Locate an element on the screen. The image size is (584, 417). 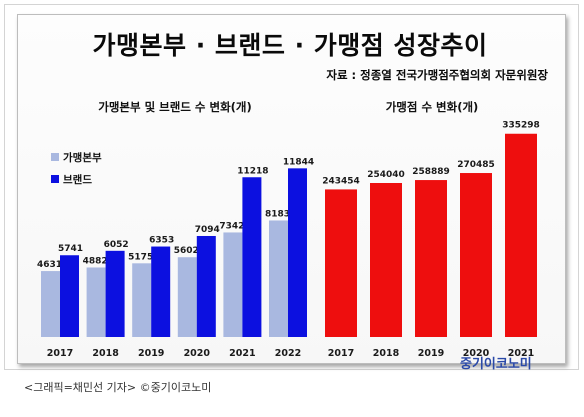
x-tick-left-2018: 2018 is located at coordinates (105, 353).